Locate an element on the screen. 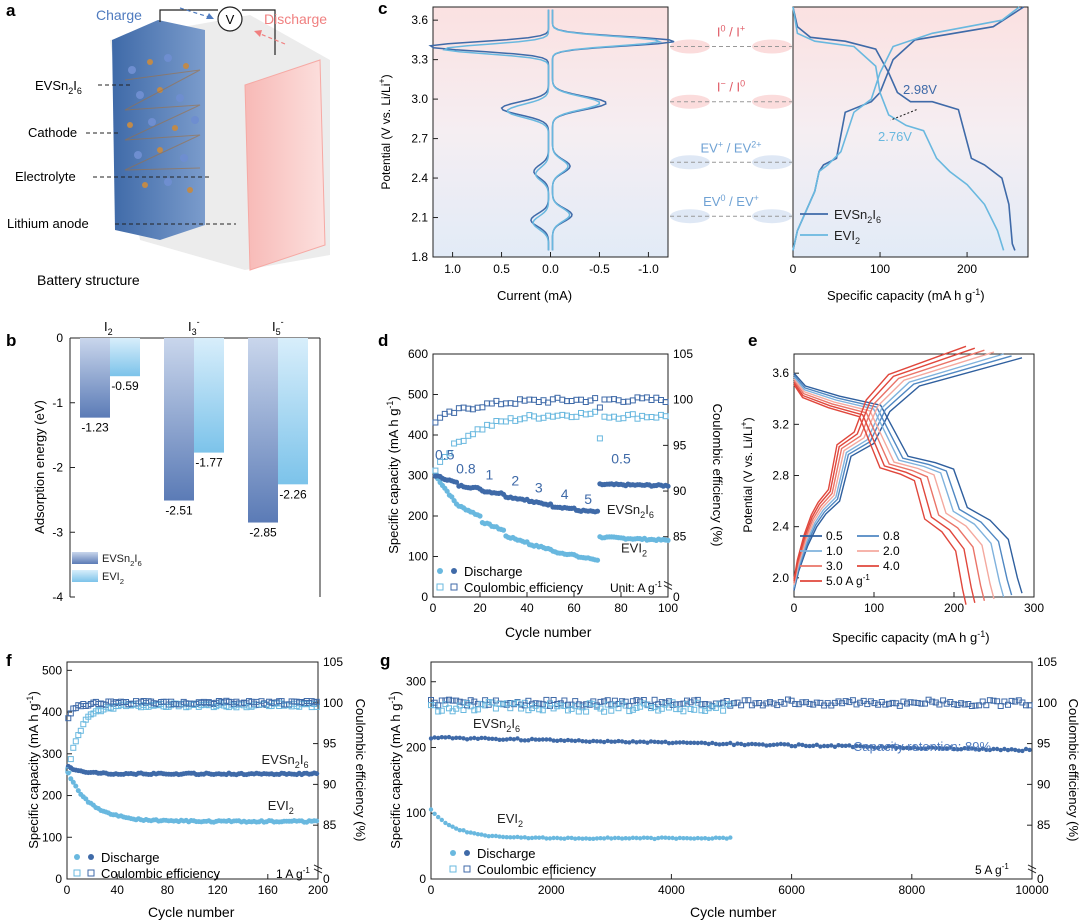  text-part: 0.8 is located at coordinates (891, 536).